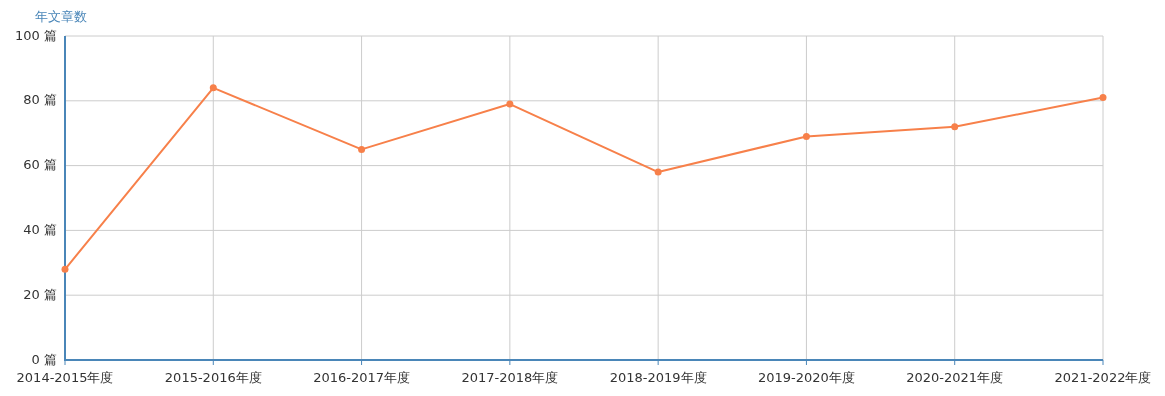 The image size is (1165, 396). What do you see at coordinates (36, 35) in the screenshot?
I see `y-tick-label: 100 篇` at bounding box center [36, 35].